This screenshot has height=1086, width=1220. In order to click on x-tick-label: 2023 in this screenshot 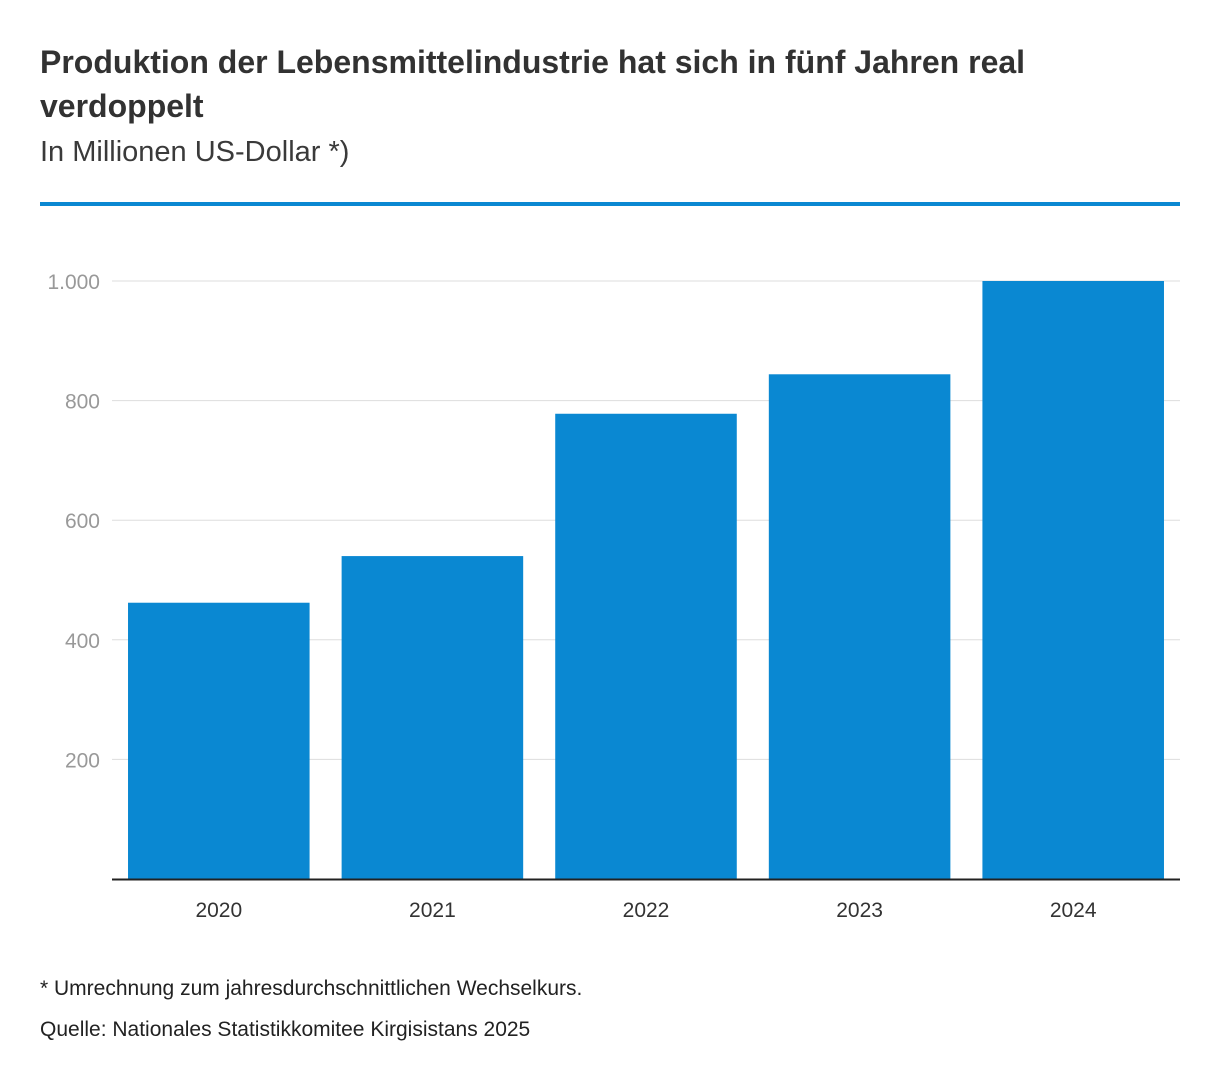, I will do `click(859, 910)`.